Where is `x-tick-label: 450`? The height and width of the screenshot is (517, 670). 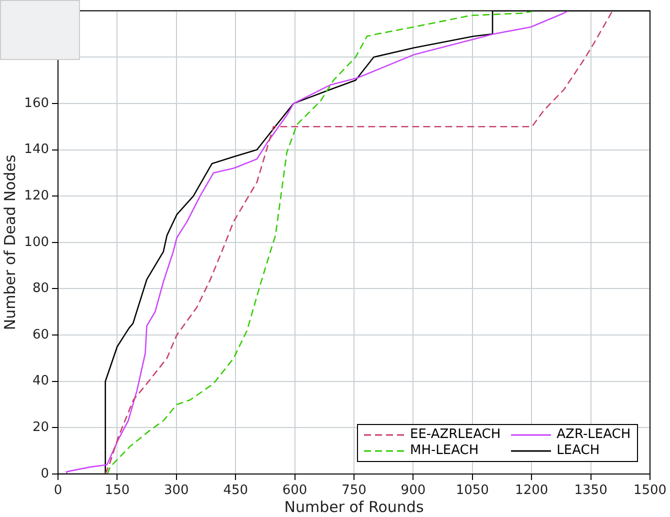
x-tick-label: 450 is located at coordinates (235, 490).